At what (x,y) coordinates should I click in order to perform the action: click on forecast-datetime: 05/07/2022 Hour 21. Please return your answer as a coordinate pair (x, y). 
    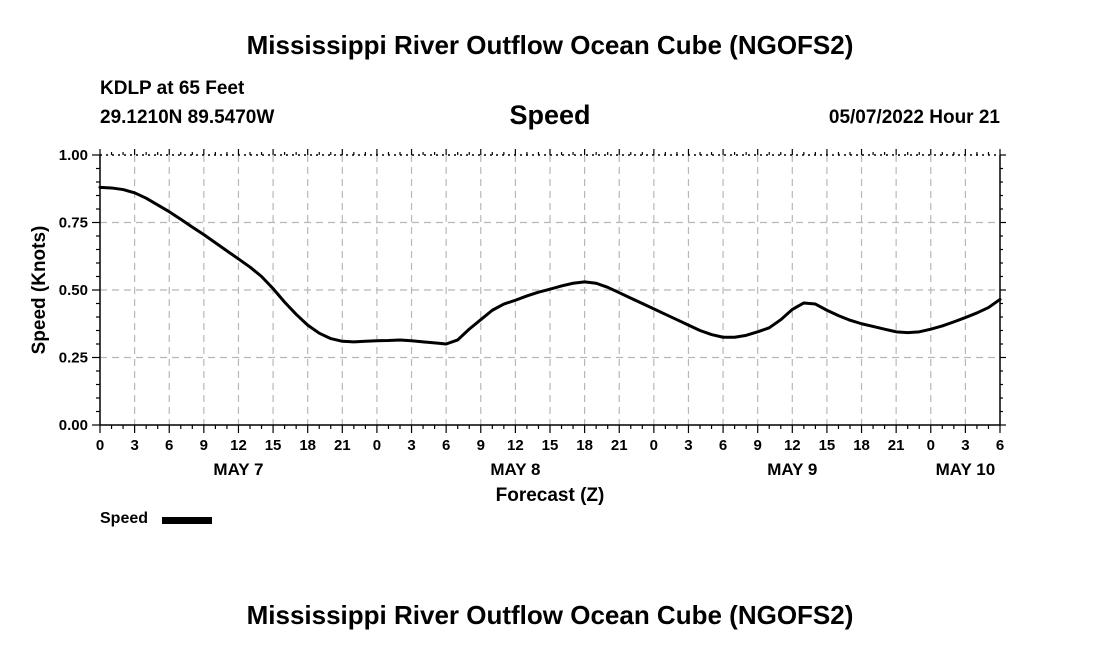
    Looking at the image, I should click on (914, 117).